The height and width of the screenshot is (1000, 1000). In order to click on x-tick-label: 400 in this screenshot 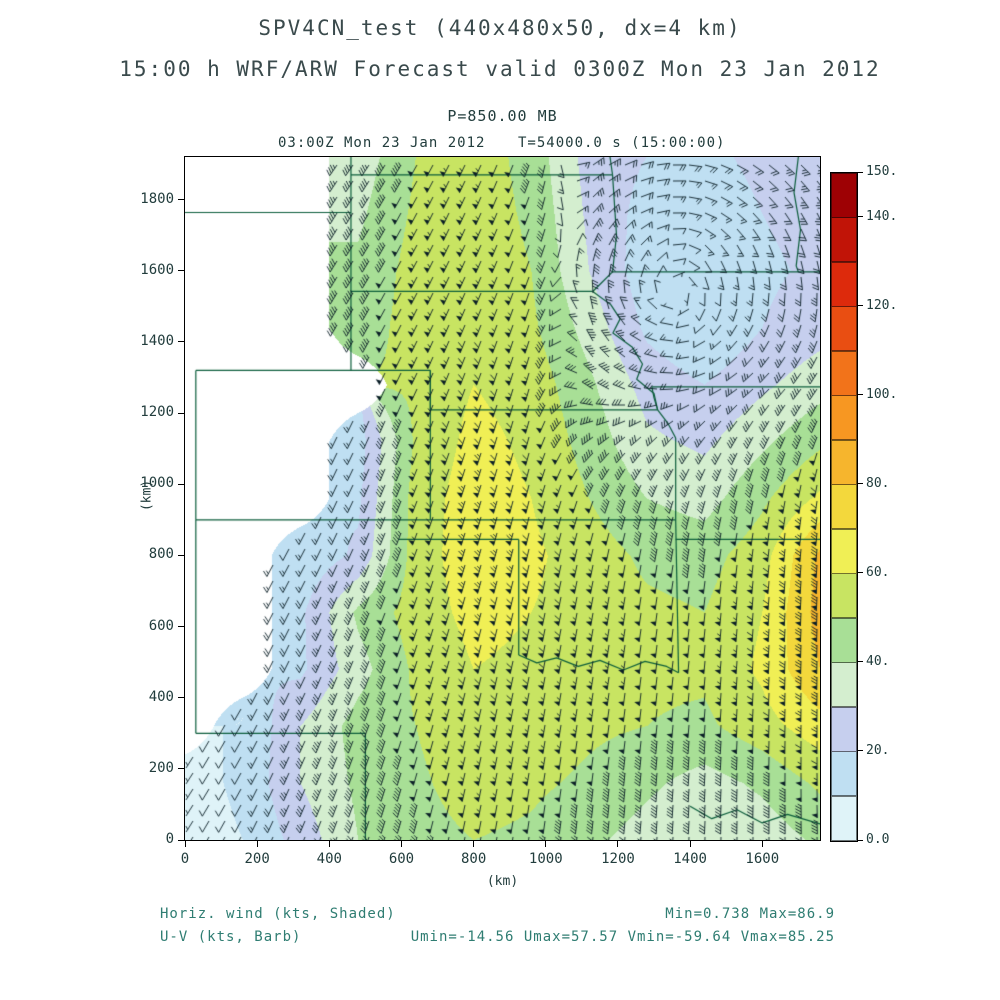, I will do `click(329, 859)`.